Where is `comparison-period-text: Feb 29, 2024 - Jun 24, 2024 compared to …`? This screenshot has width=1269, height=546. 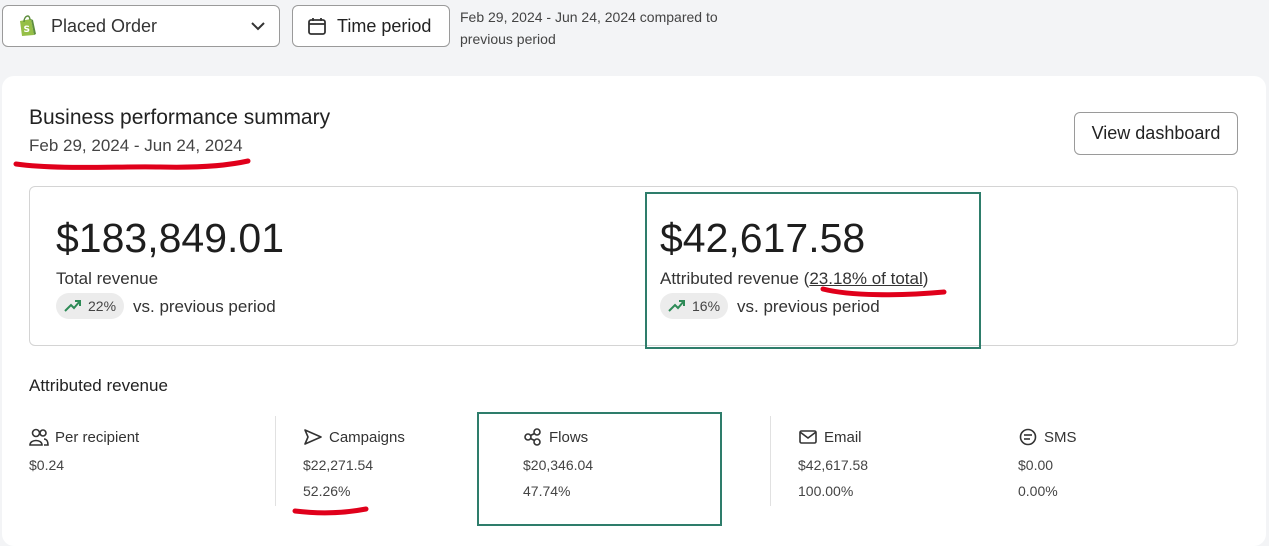
comparison-period-text: Feb 29, 2024 - Jun 24, 2024 compared to … is located at coordinates (589, 28).